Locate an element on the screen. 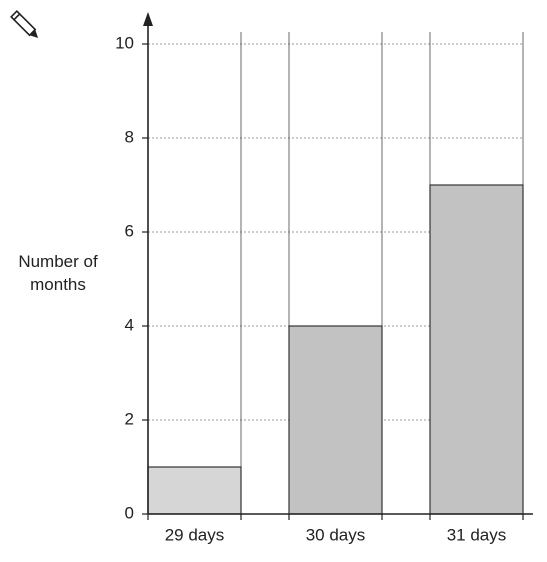 This screenshot has height=562, width=547. y-tick-label: 10 is located at coordinates (124, 42).